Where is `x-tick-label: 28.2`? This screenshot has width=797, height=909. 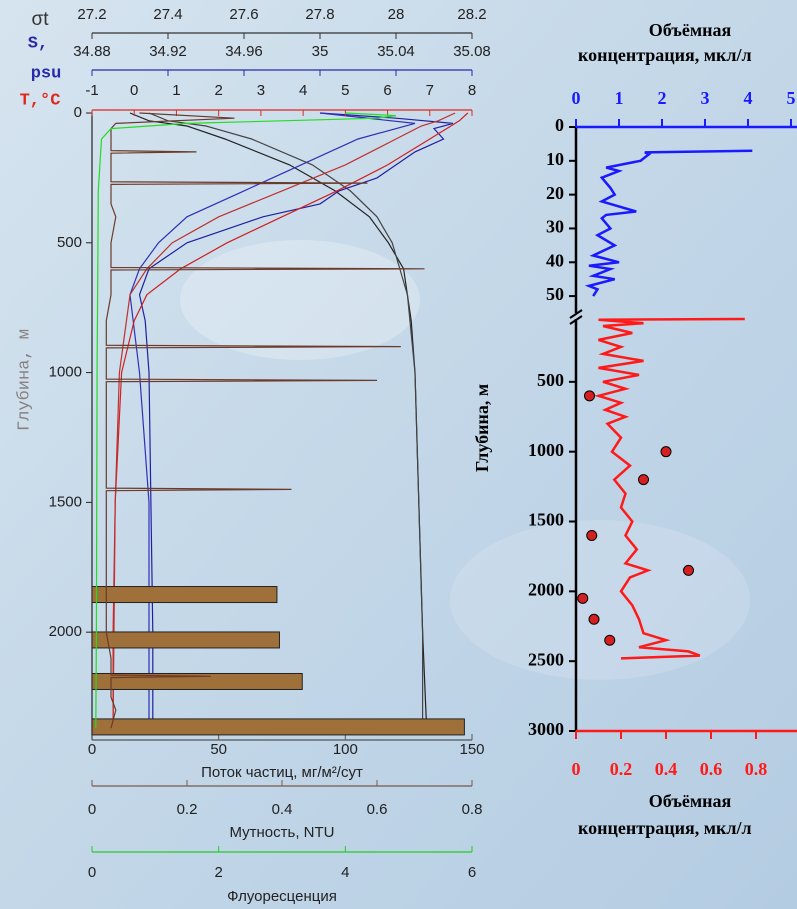
x-tick-label: 28.2 is located at coordinates (471, 14).